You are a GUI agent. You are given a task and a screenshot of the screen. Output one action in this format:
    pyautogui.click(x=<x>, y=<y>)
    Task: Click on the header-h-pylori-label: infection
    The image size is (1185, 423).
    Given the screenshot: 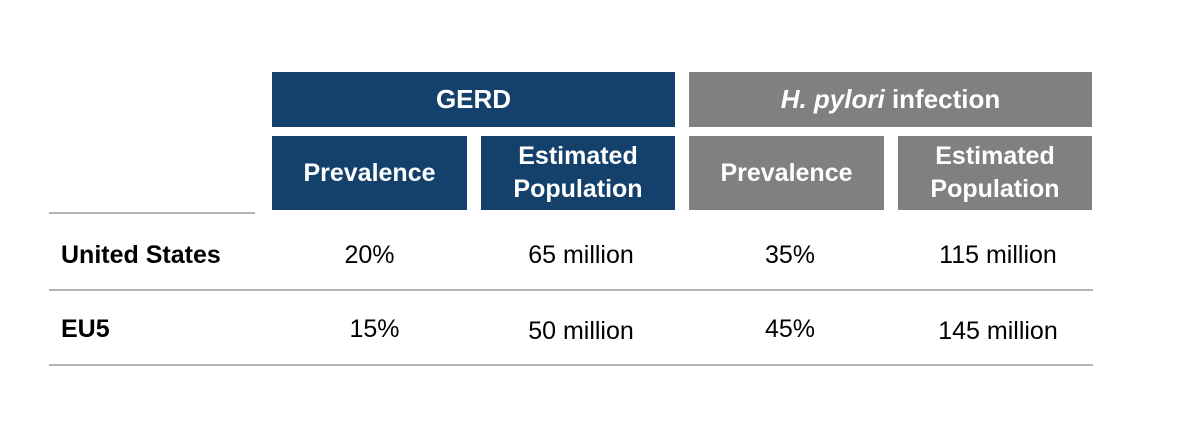 What is the action you would take?
    pyautogui.click(x=942, y=99)
    